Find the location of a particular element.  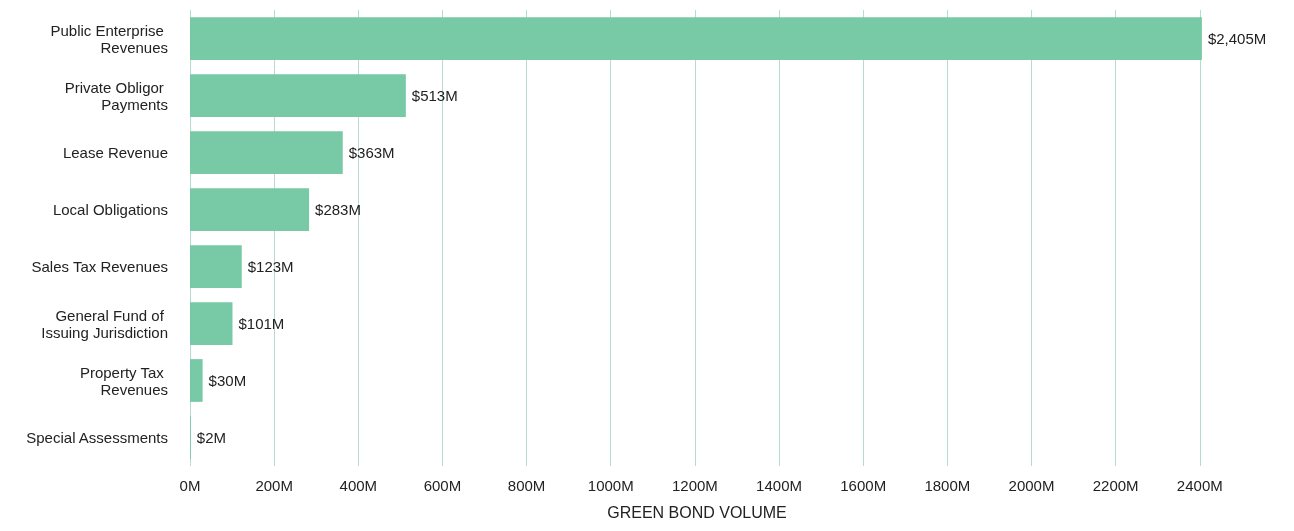

data-label: $2,405M is located at coordinates (1237, 38).